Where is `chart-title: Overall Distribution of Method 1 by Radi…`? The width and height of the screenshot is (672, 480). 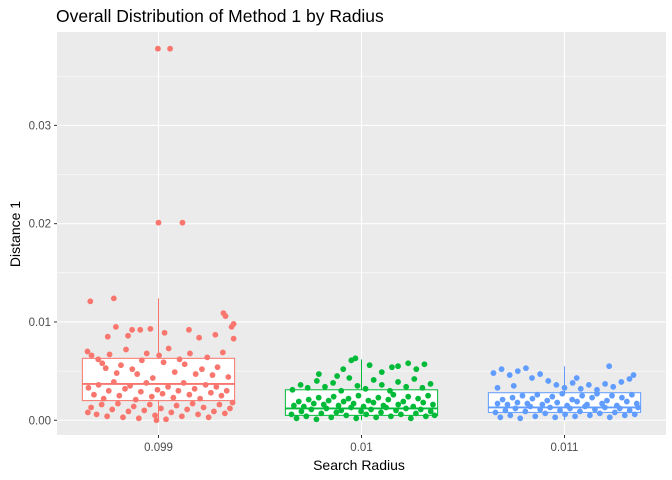
chart-title: Overall Distribution of Method 1 by Radi… is located at coordinates (220, 16).